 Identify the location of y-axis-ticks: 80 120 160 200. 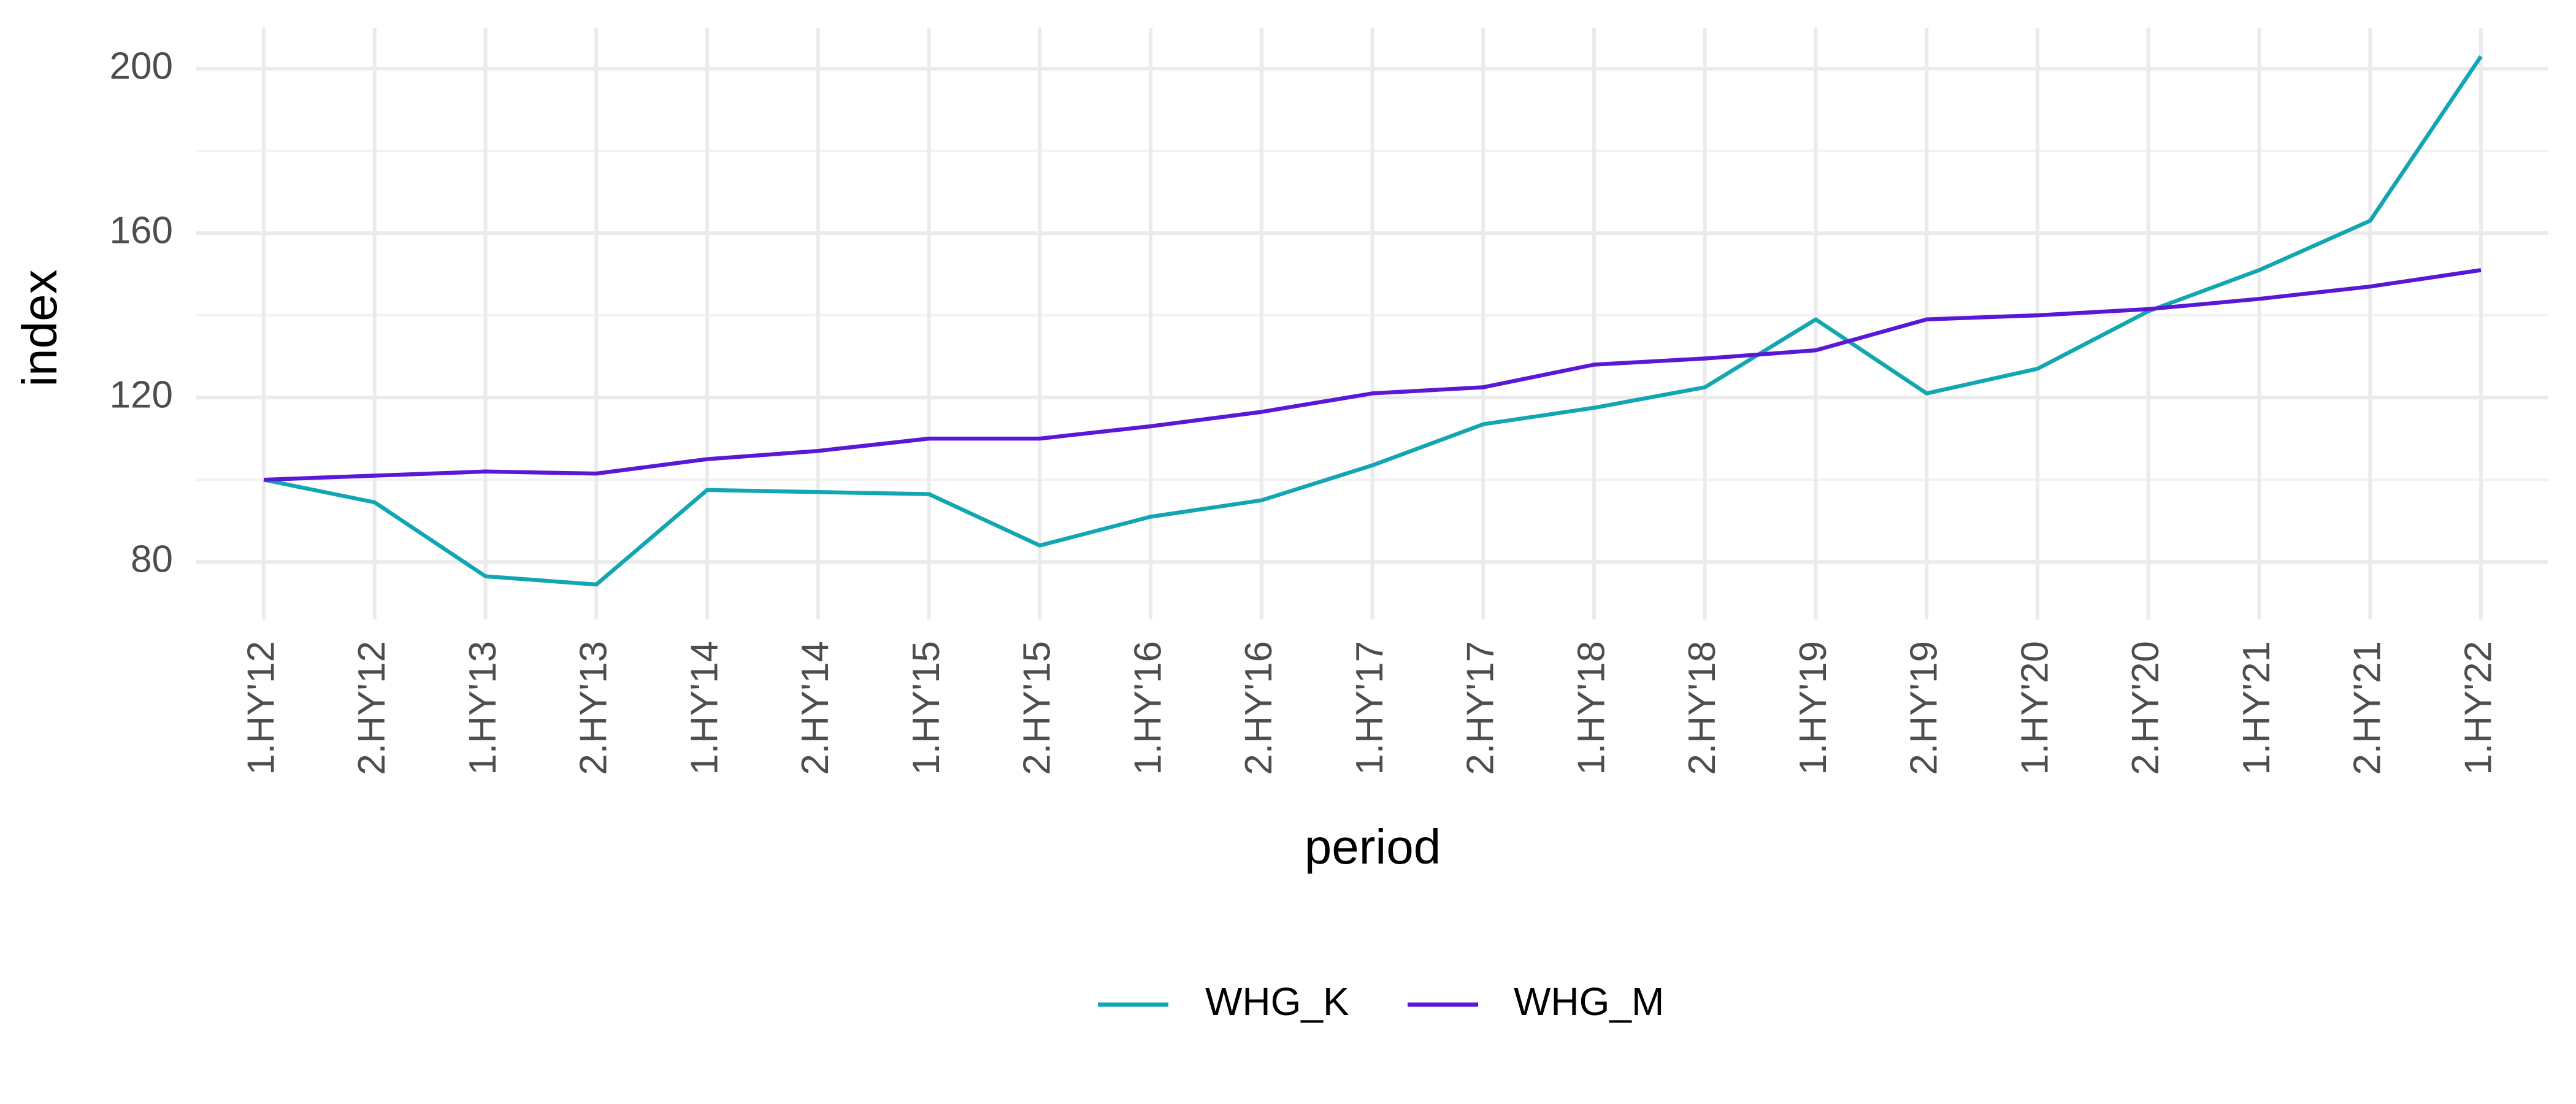
(141, 312).